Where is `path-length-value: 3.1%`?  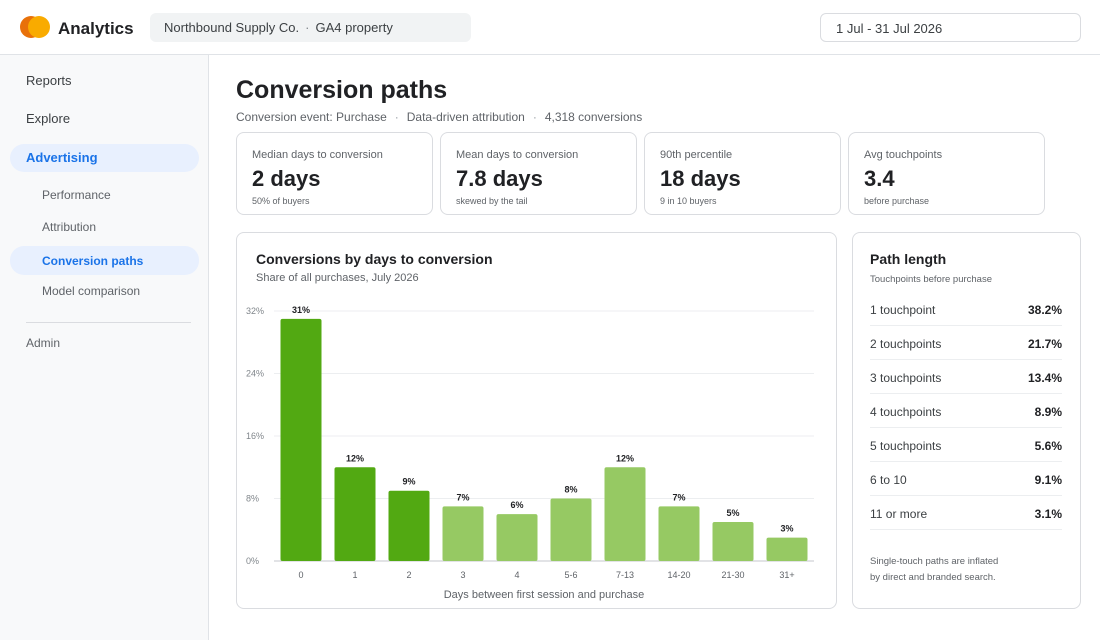
path-length-value: 3.1% is located at coordinates (1048, 514).